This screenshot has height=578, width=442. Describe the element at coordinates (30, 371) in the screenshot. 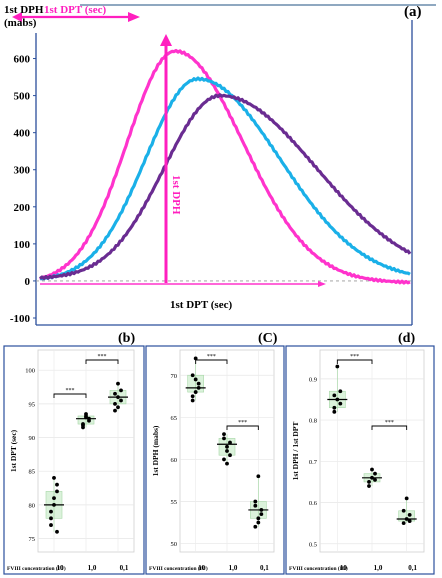

I see `ytick-label: 100` at that location.